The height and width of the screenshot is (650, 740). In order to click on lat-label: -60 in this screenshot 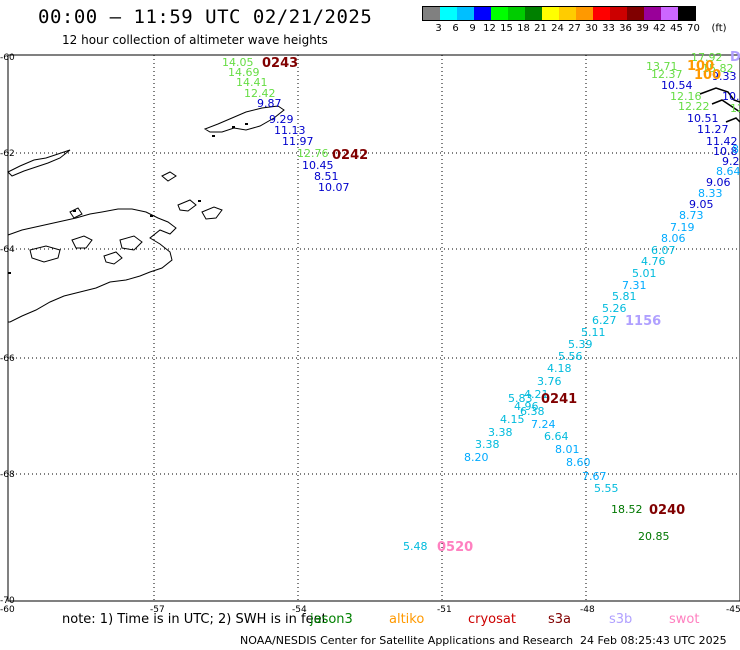, I will do `click(7, 58)`.